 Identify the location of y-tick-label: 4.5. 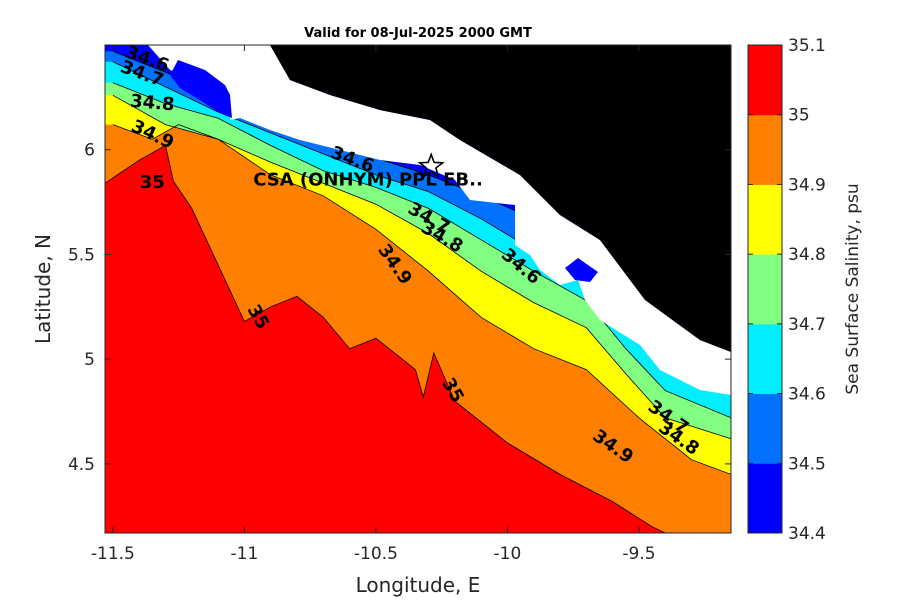
(81, 465).